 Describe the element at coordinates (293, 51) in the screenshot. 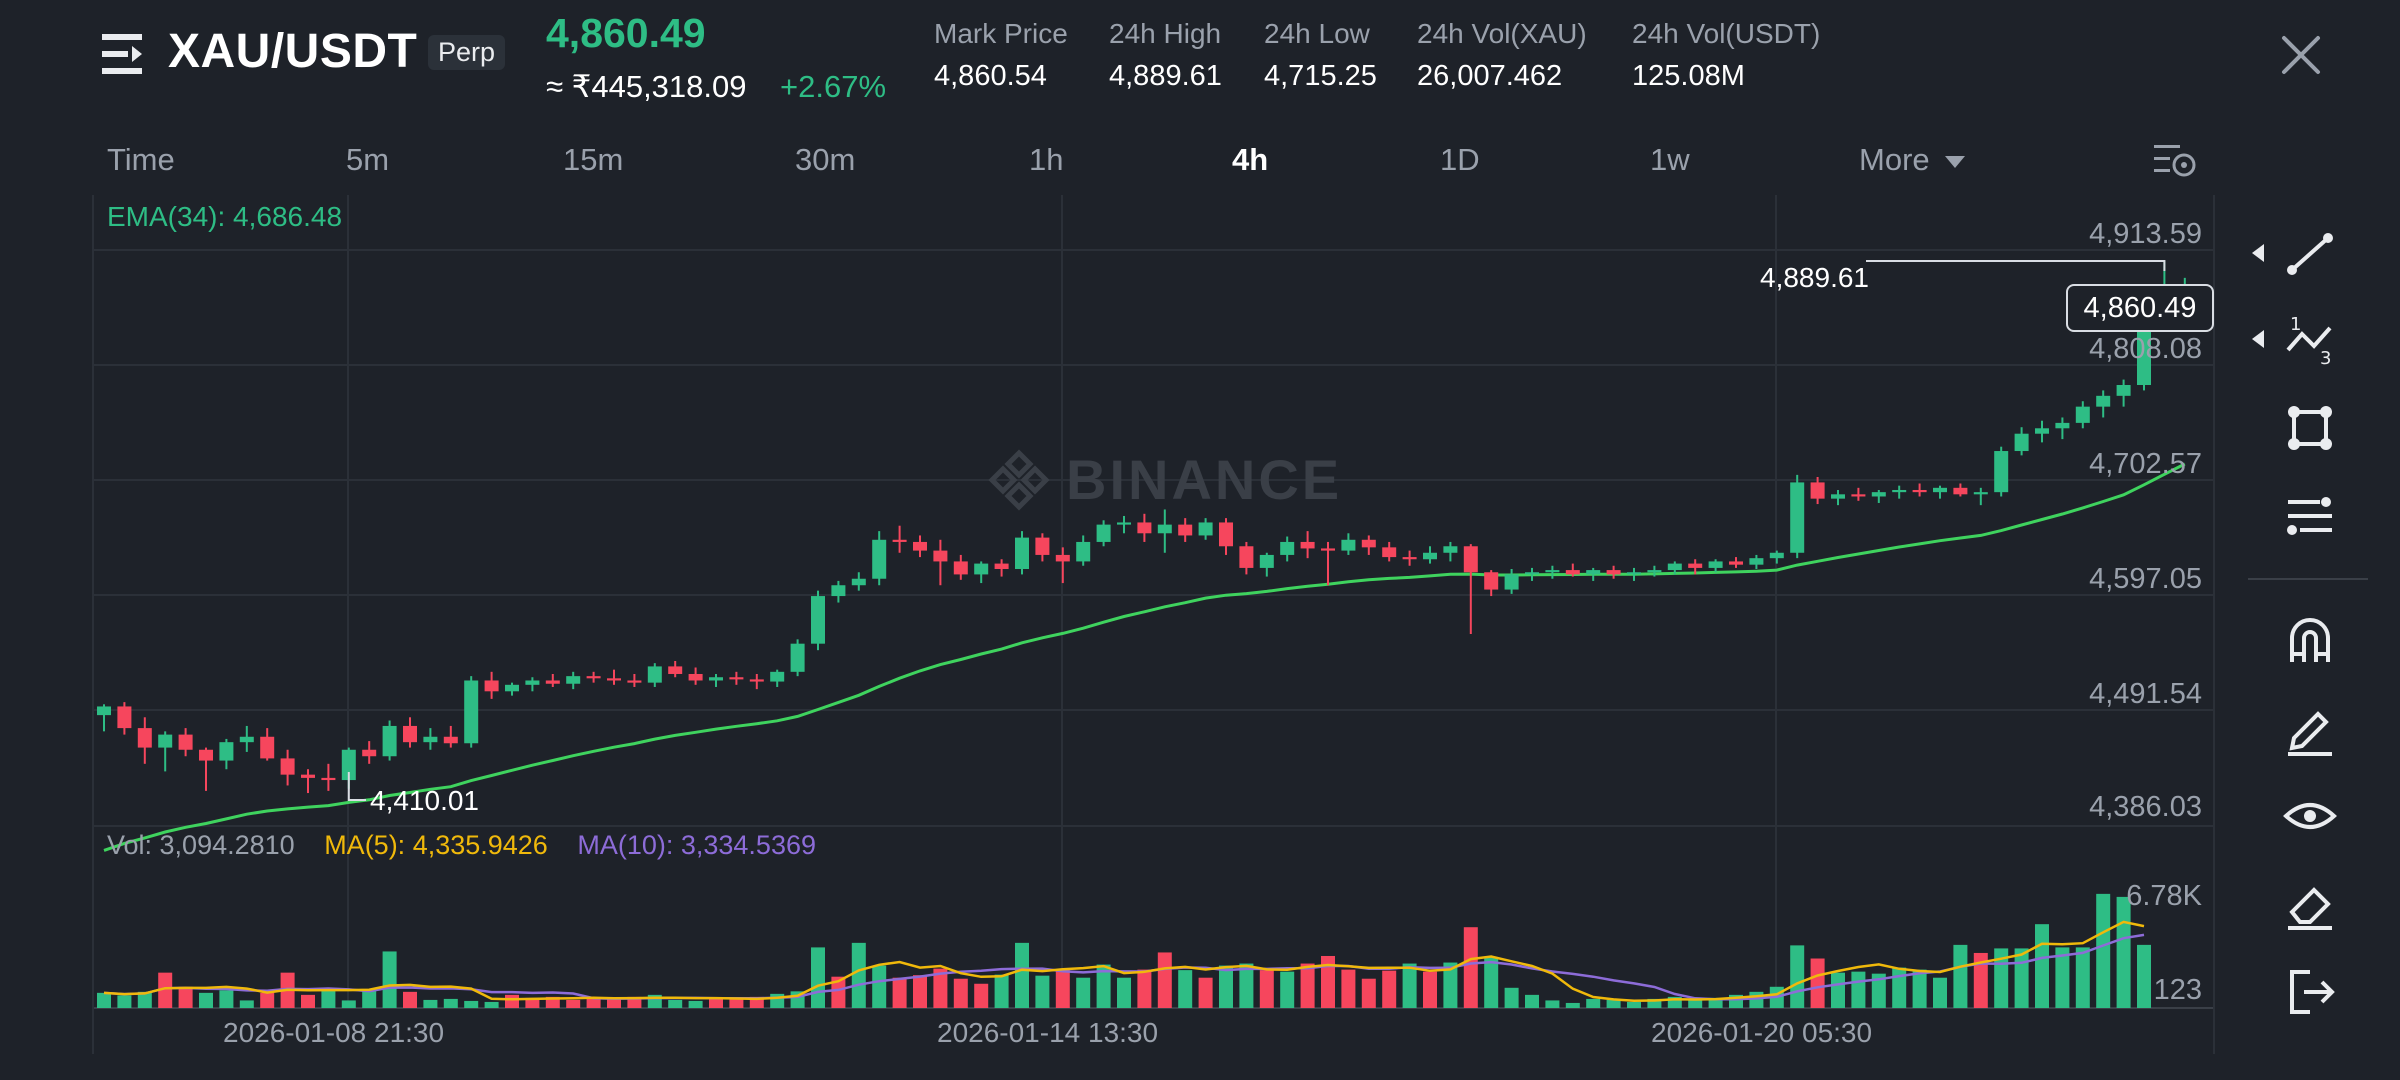

I see `symbol-title: XAU/USDT` at that location.